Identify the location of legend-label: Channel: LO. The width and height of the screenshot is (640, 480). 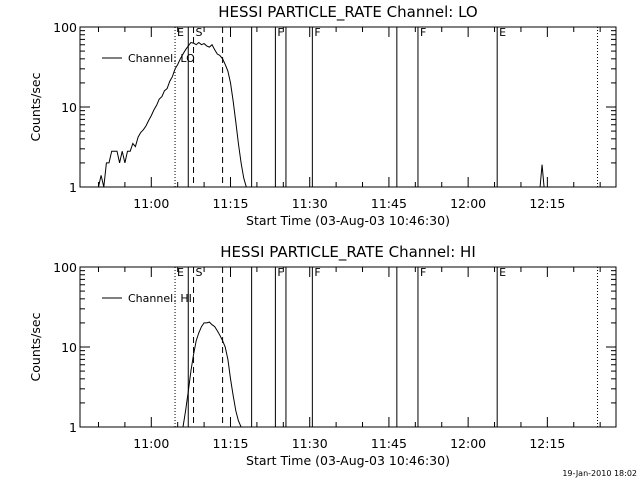
(161, 58).